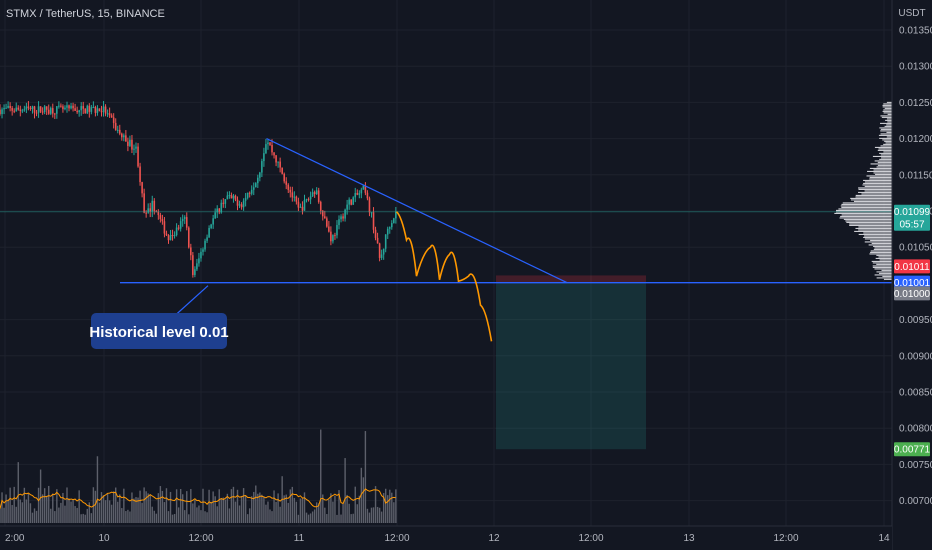 The height and width of the screenshot is (550, 932). Describe the element at coordinates (494, 538) in the screenshot. I see `time-tick-label: 12` at that location.